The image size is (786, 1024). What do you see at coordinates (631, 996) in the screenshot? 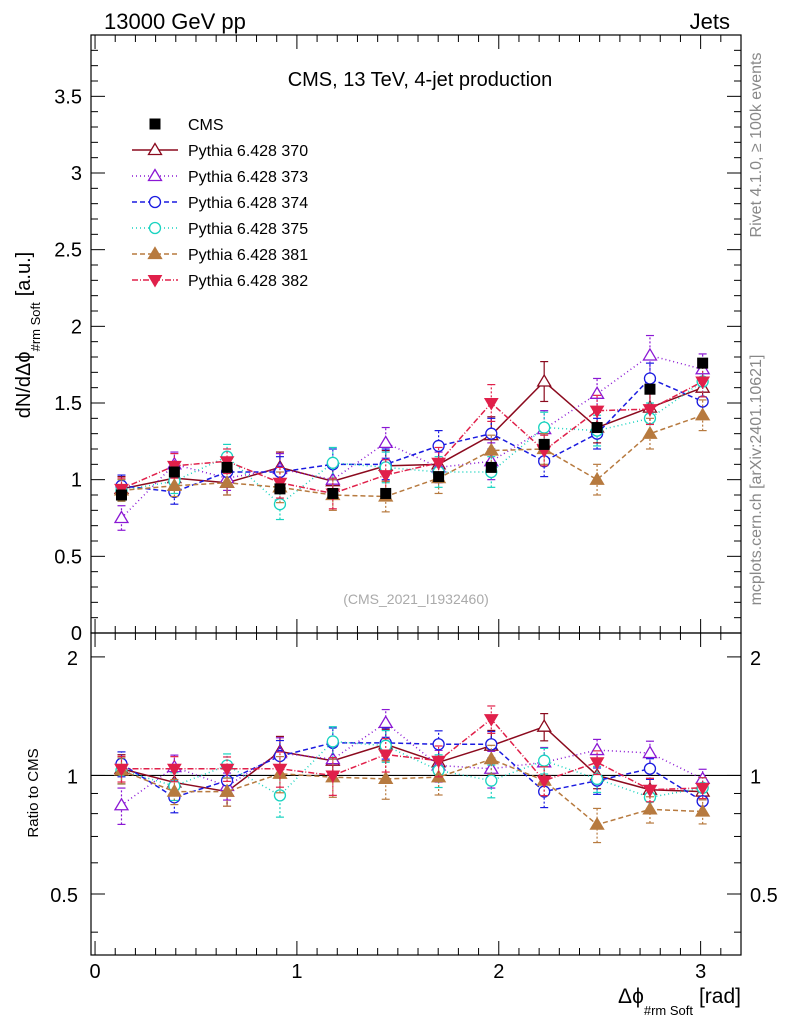
I see `xlabel-main: Δϕ` at bounding box center [631, 996].